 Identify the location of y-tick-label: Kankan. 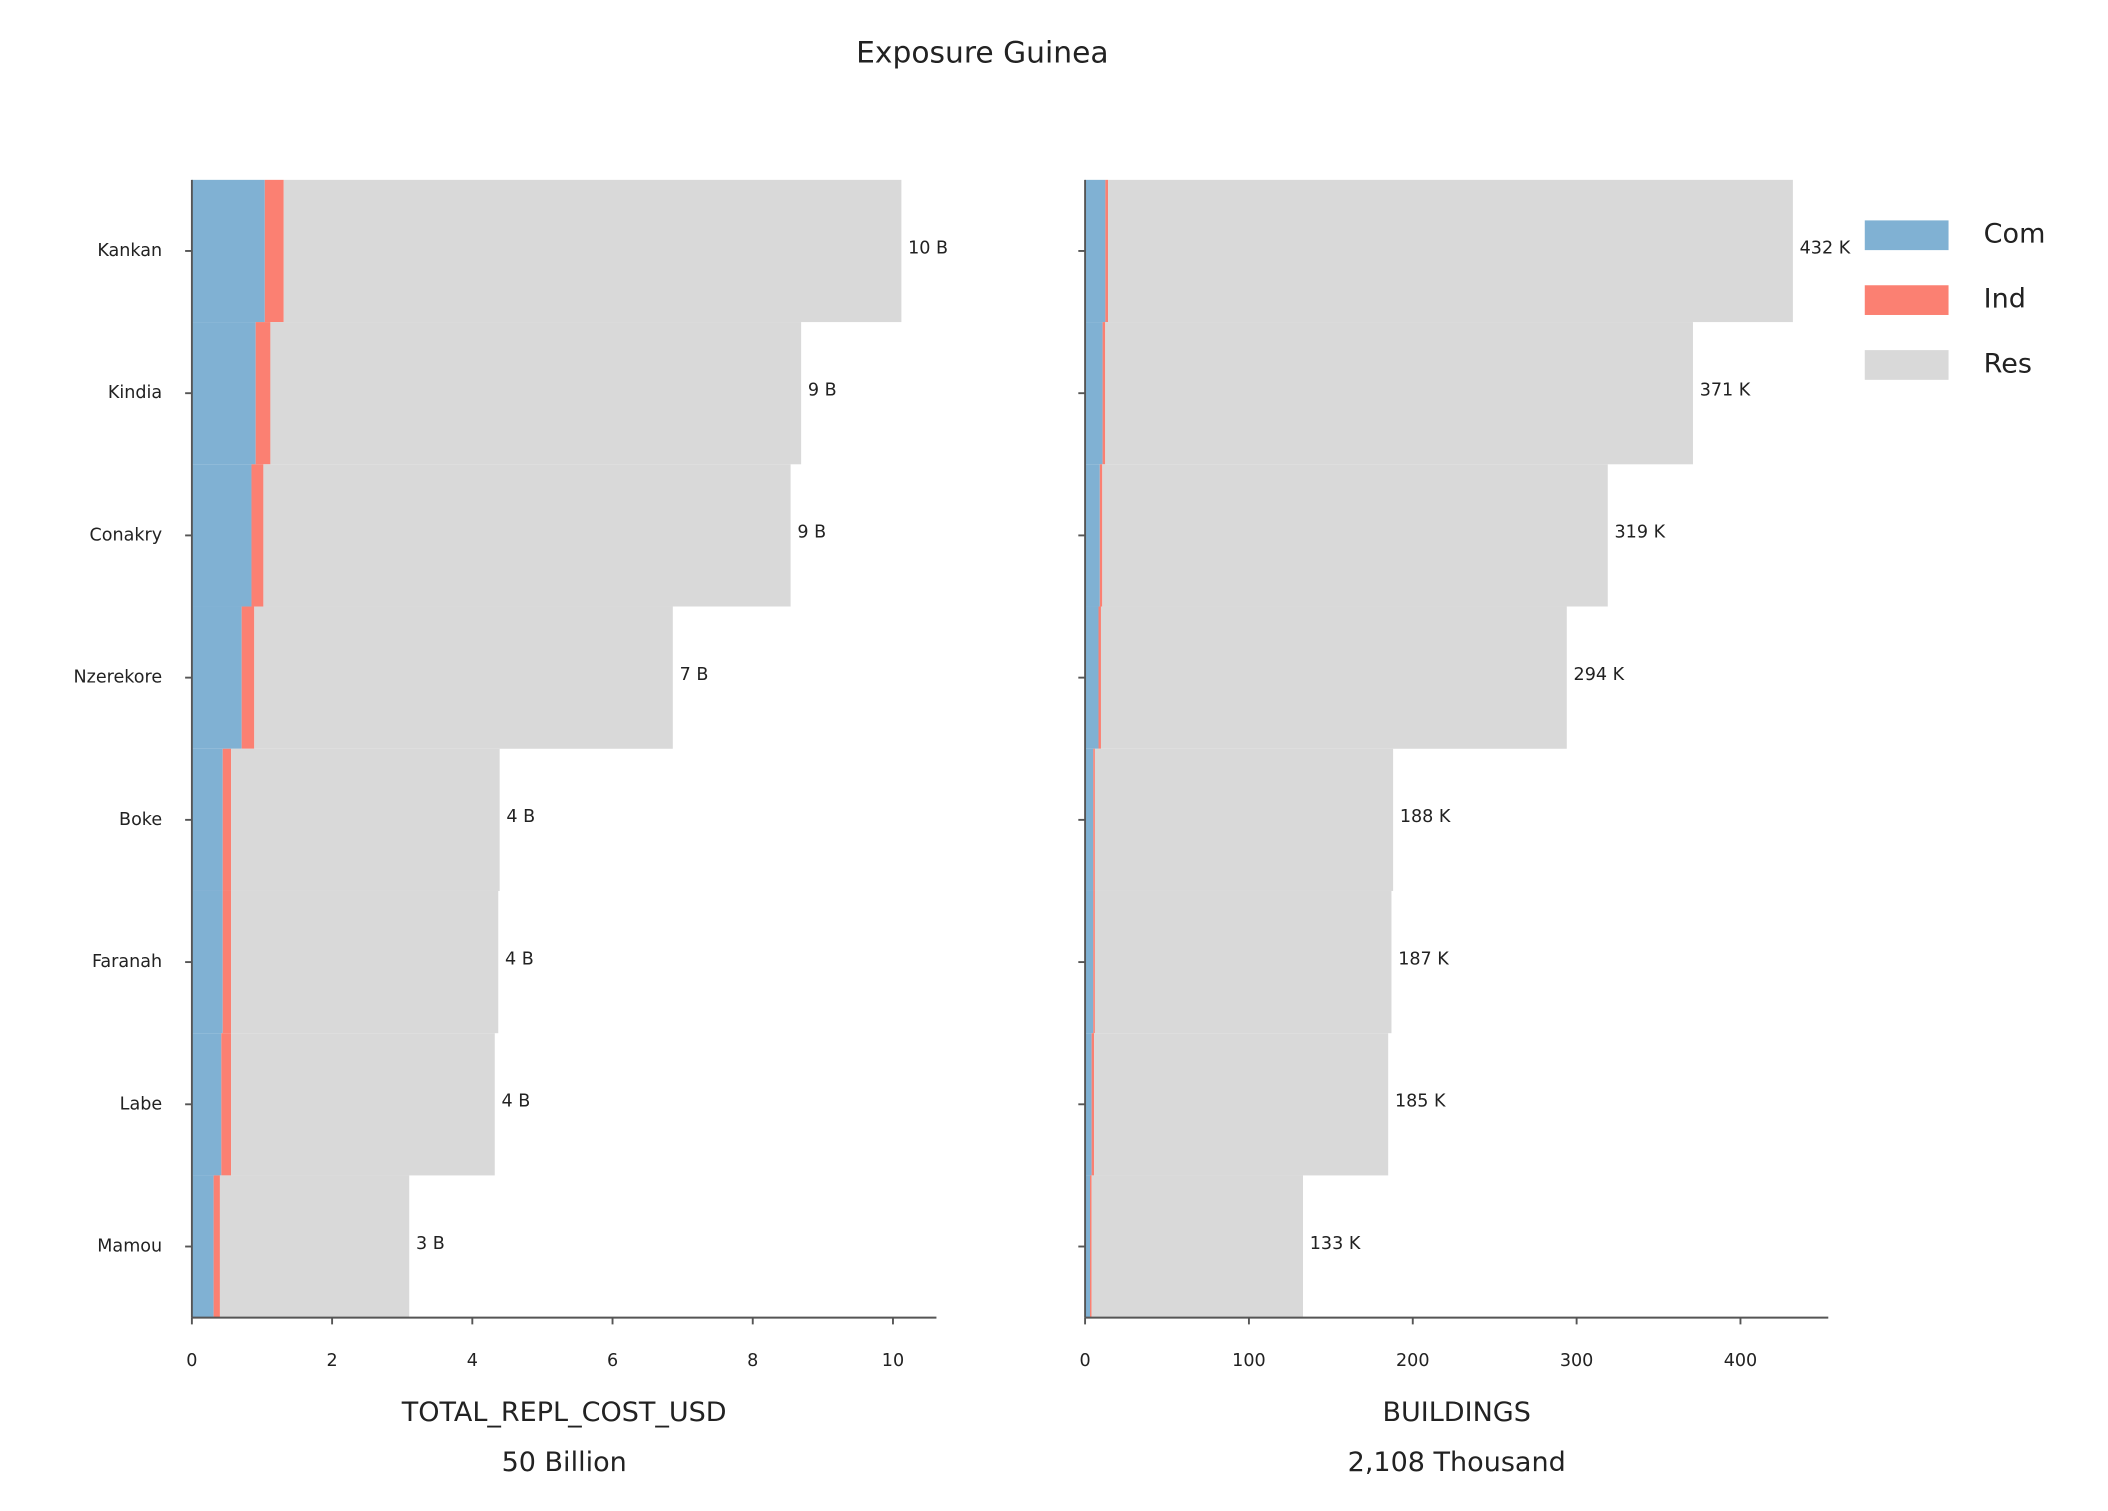
(129, 251).